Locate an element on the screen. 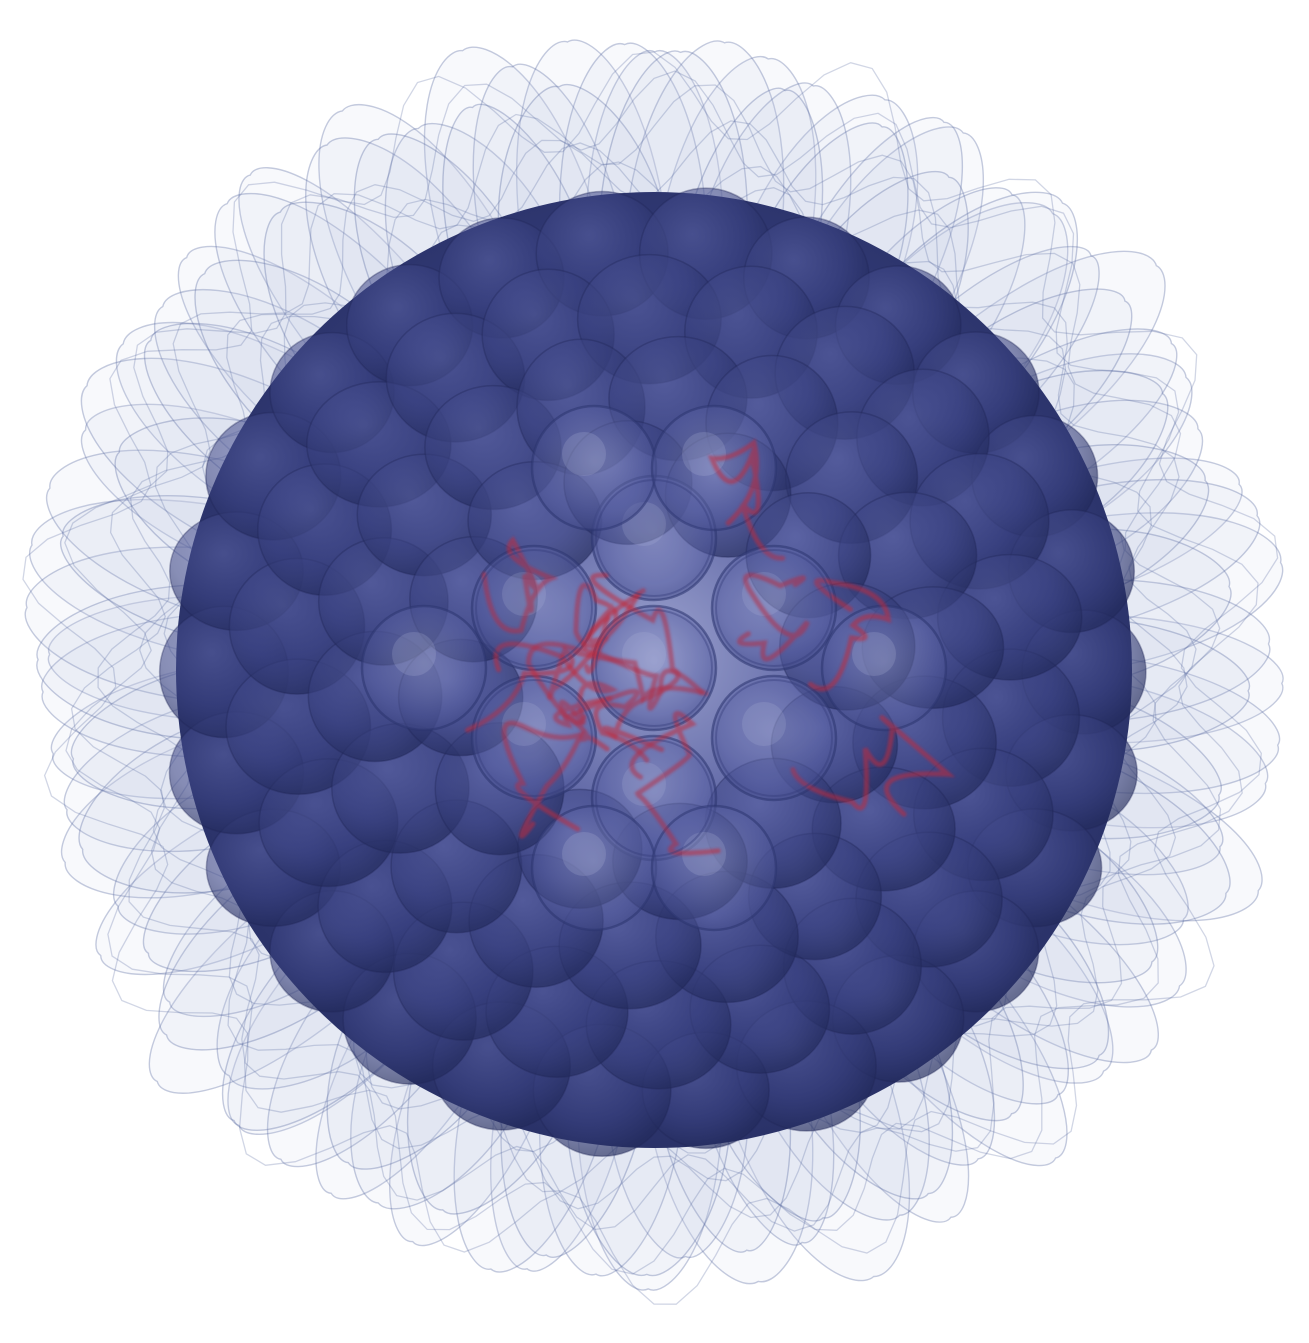 The width and height of the screenshot is (1309, 1343). genome-strand is located at coordinates (710, 647).